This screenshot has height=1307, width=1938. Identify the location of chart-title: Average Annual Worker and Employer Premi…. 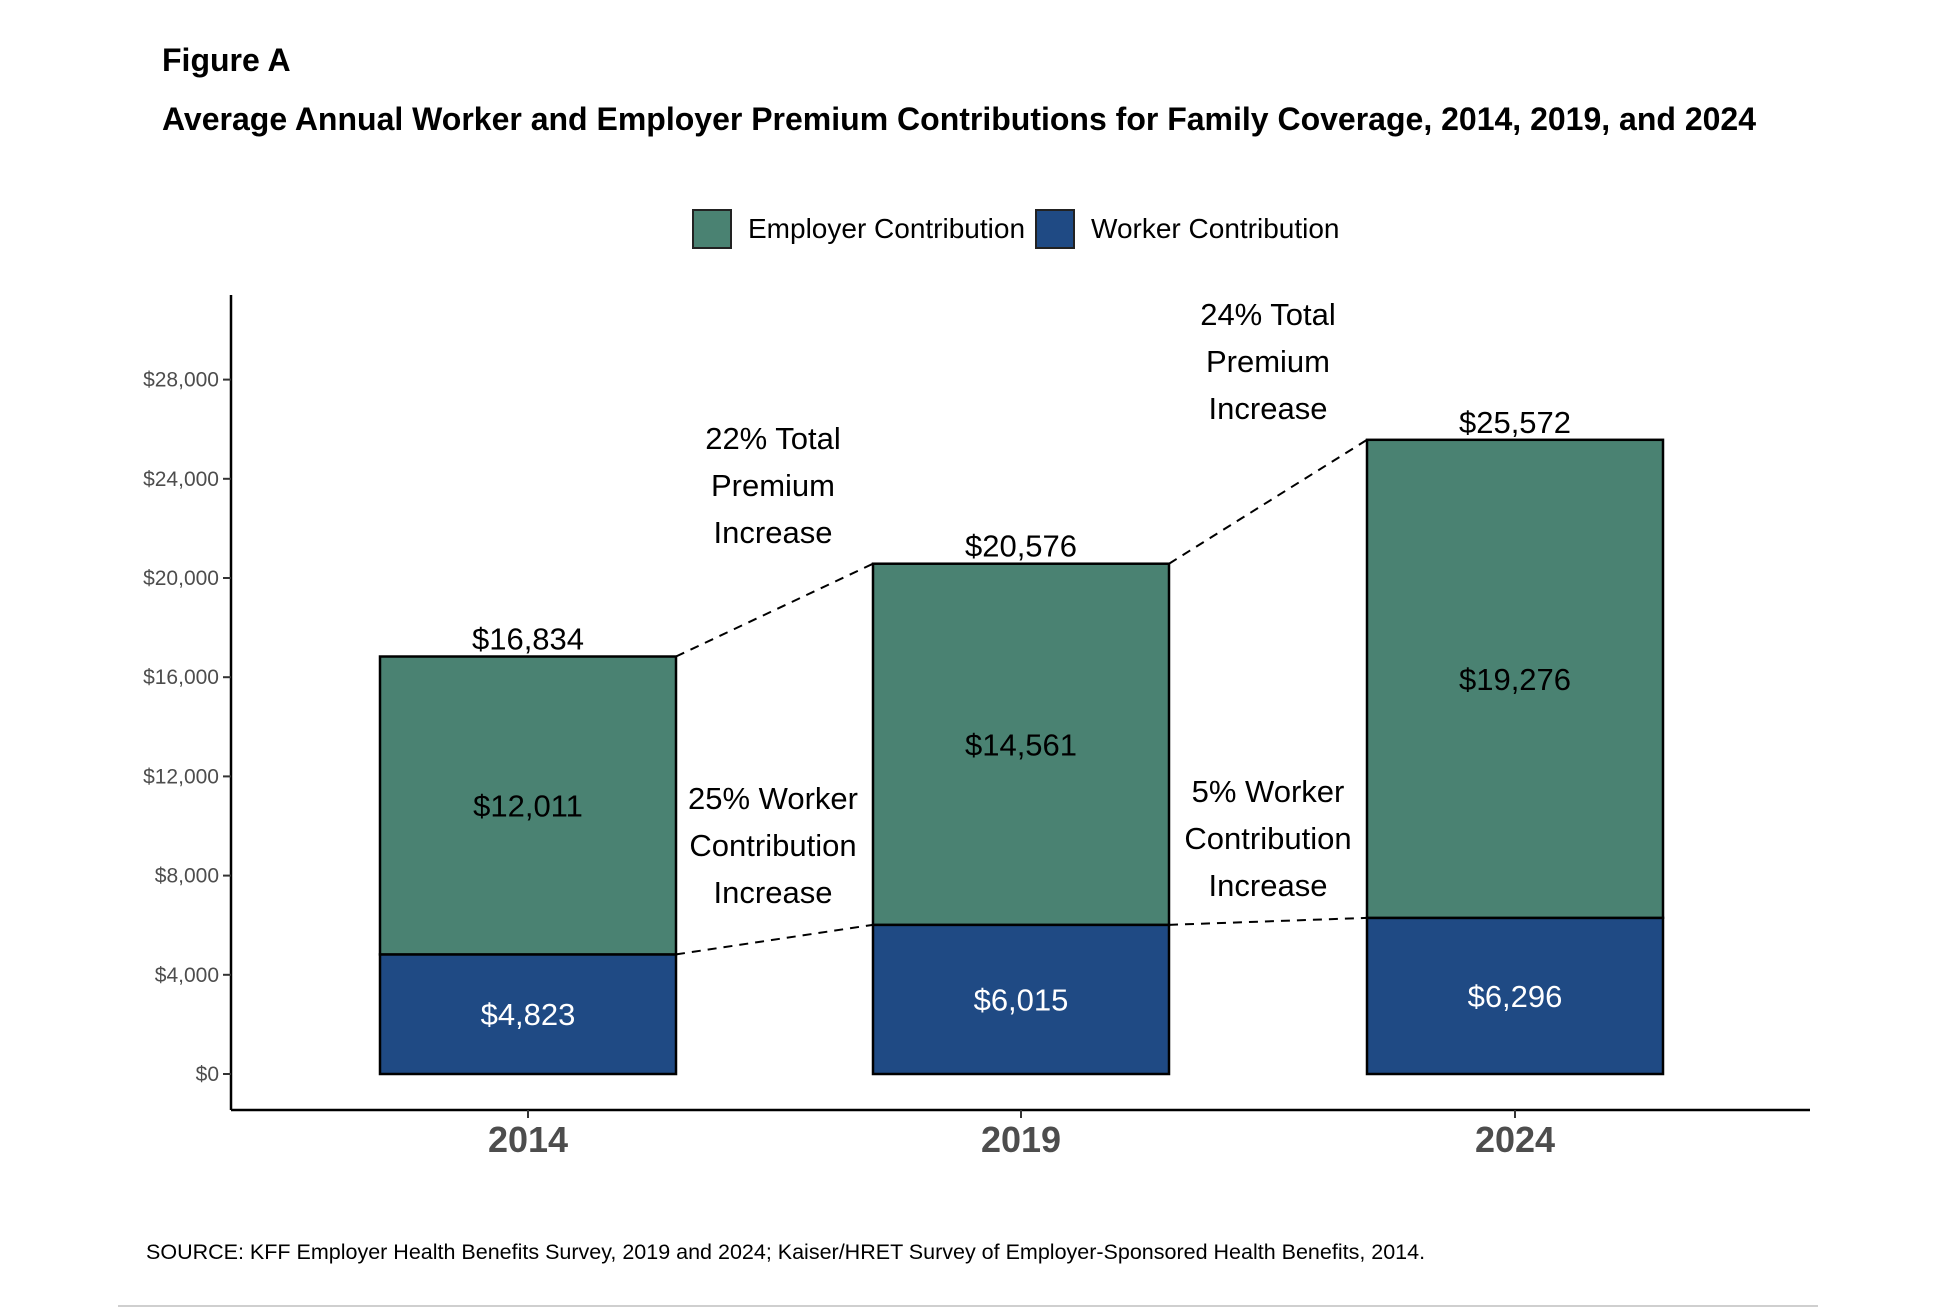
(959, 119).